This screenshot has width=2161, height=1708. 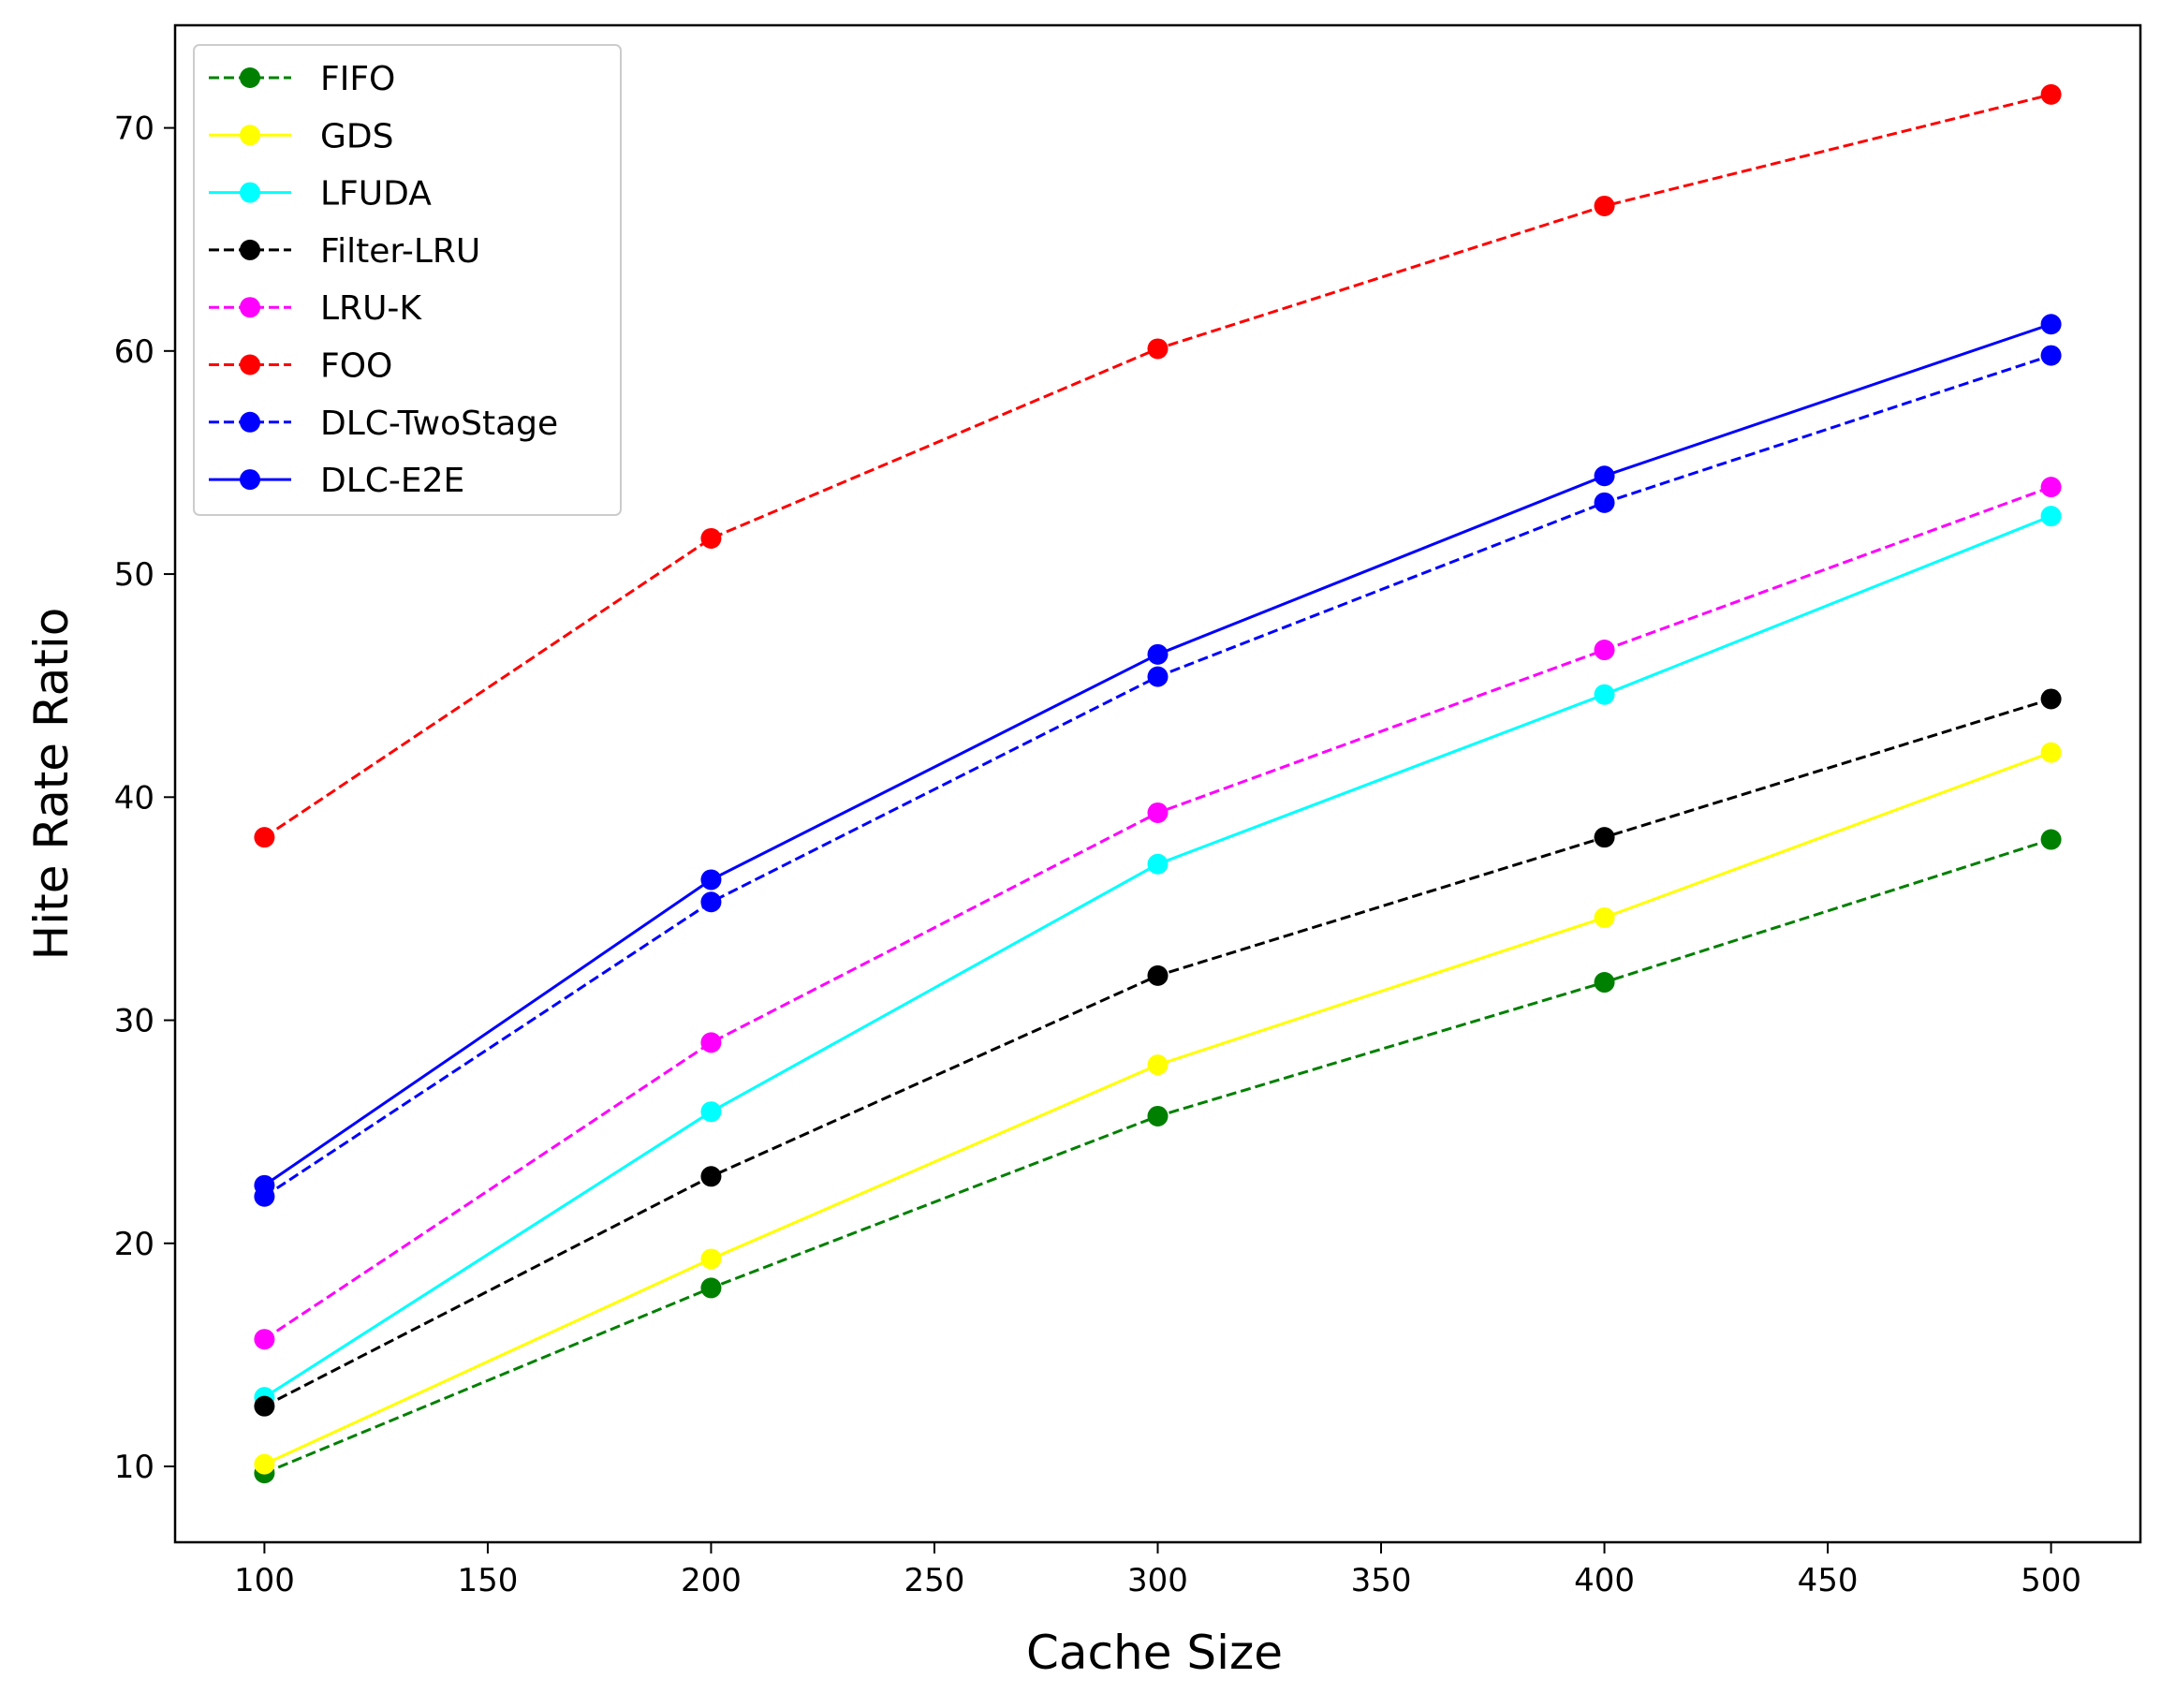 I want to click on y-axis-label: Hite Rate Ratio, so click(x=51, y=784).